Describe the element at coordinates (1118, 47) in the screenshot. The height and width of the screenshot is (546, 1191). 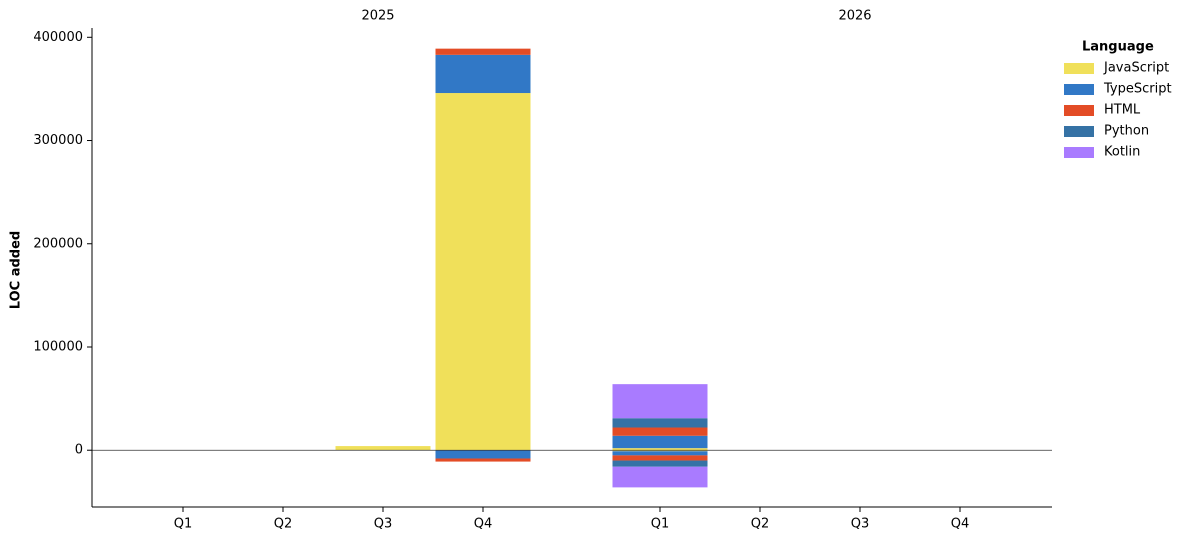
I see `legend-title: Language` at that location.